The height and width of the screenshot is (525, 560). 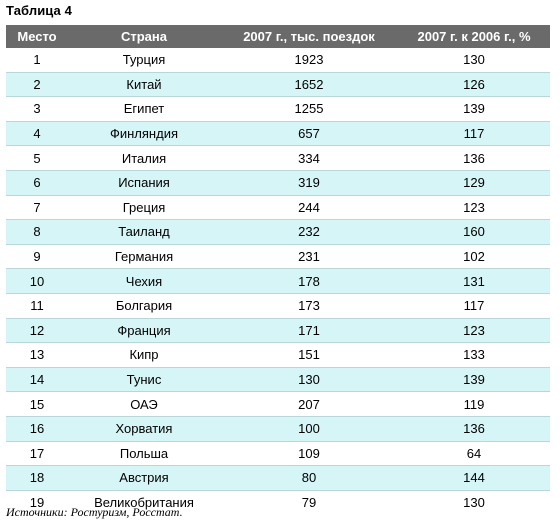 I want to click on table-row: 11 Болгария 173 117, so click(x=278, y=306).